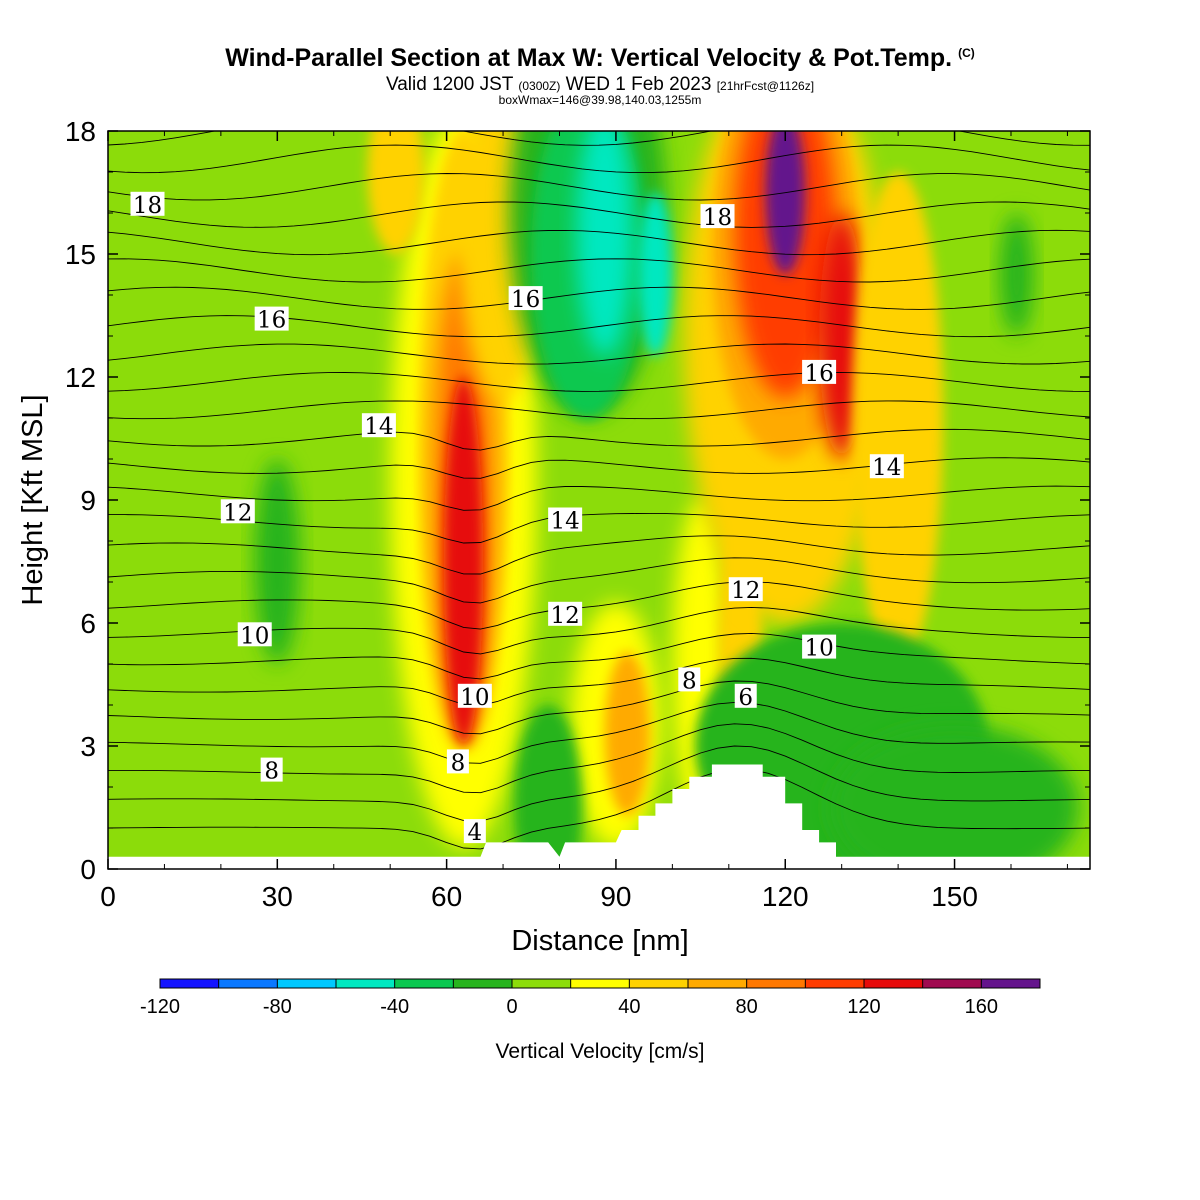  What do you see at coordinates (981, 1007) in the screenshot?
I see `colorbar-tick-label: 160` at bounding box center [981, 1007].